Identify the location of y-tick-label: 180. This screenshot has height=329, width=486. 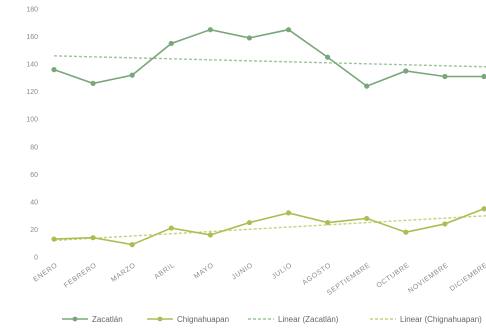
(32, 10).